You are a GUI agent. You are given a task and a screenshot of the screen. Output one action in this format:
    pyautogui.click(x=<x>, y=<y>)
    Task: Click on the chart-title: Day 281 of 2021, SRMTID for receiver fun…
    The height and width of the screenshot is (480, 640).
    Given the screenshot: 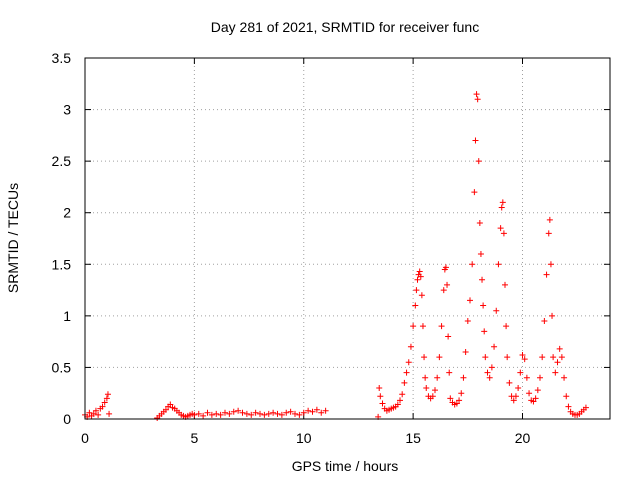 What is the action you would take?
    pyautogui.click(x=345, y=27)
    